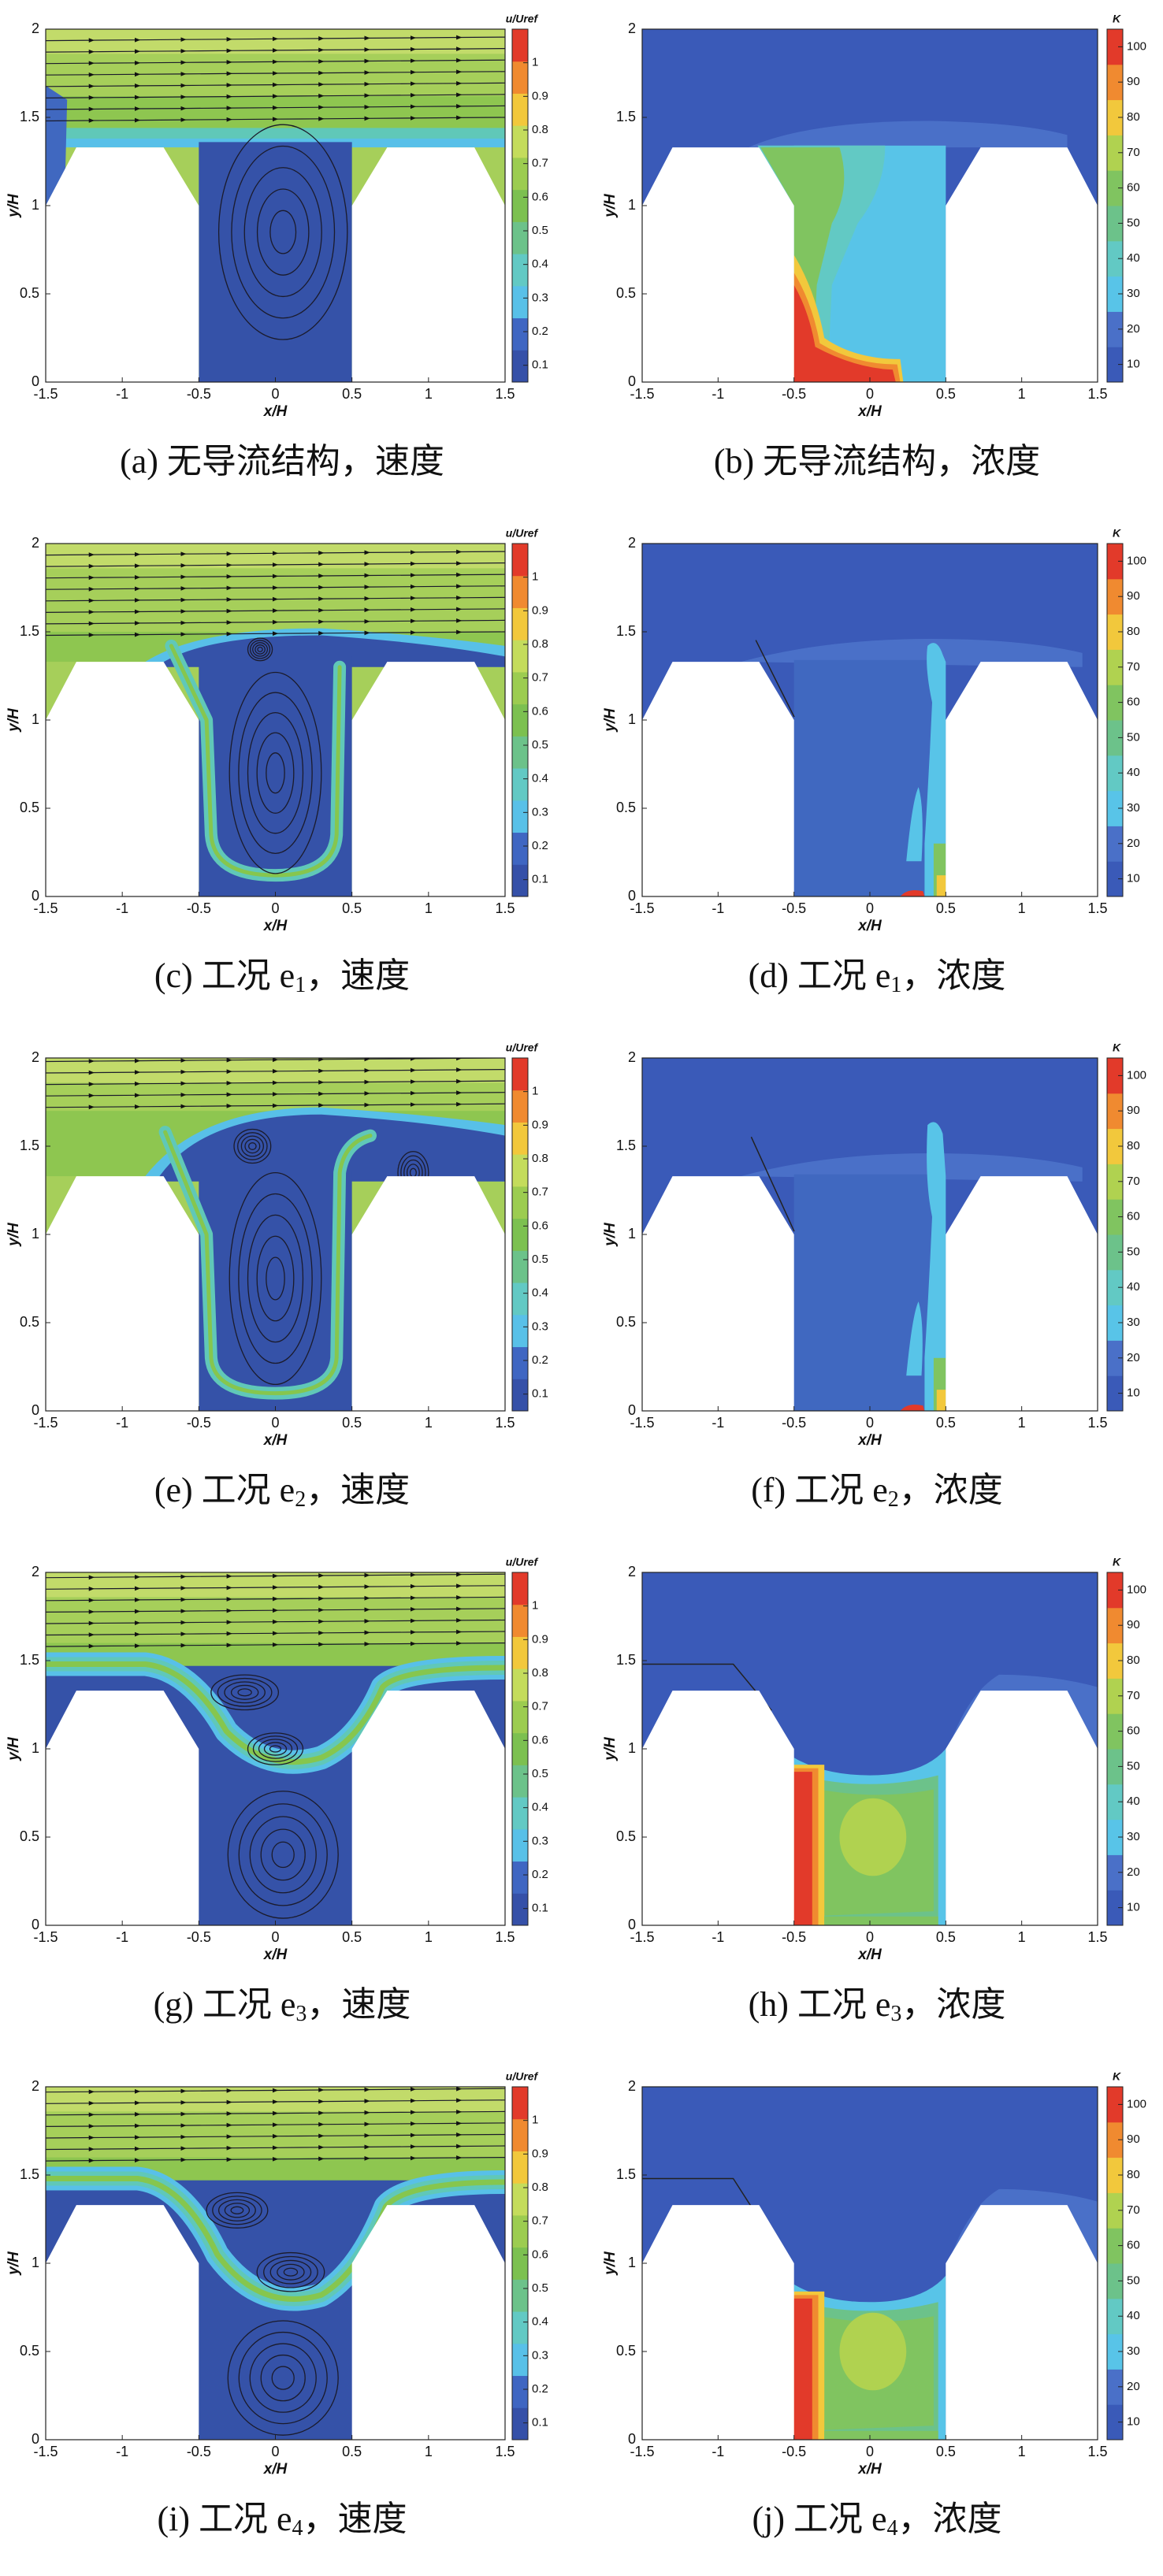 This screenshot has width=1163, height=2576. What do you see at coordinates (794, 908) in the screenshot?
I see `x-tick-label: -0.5` at bounding box center [794, 908].